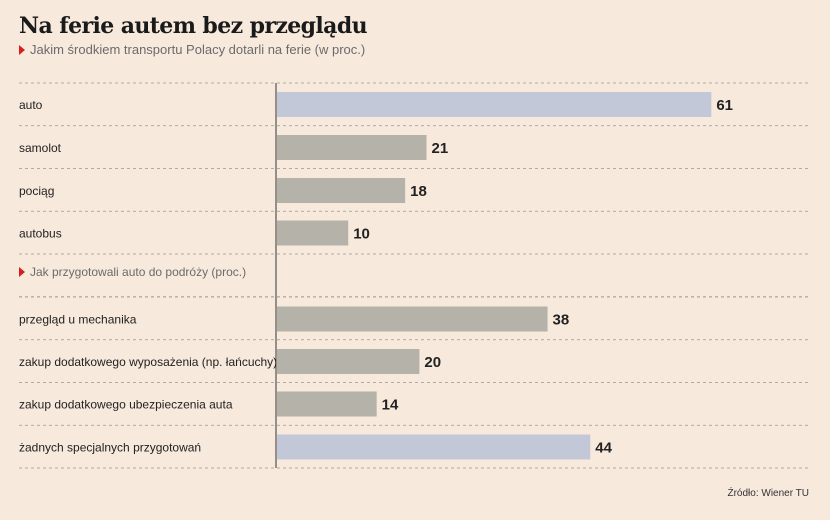 The width and height of the screenshot is (830, 520). Describe the element at coordinates (724, 105) in the screenshot. I see `transport-data-label-0: 61` at that location.